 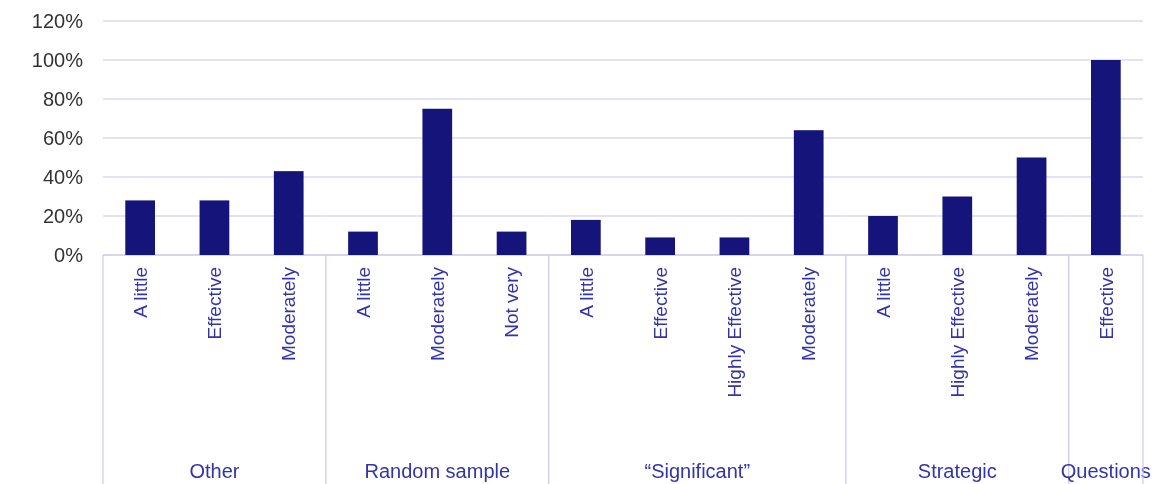 What do you see at coordinates (63, 177) in the screenshot?
I see `y-tick-label: 40%` at bounding box center [63, 177].